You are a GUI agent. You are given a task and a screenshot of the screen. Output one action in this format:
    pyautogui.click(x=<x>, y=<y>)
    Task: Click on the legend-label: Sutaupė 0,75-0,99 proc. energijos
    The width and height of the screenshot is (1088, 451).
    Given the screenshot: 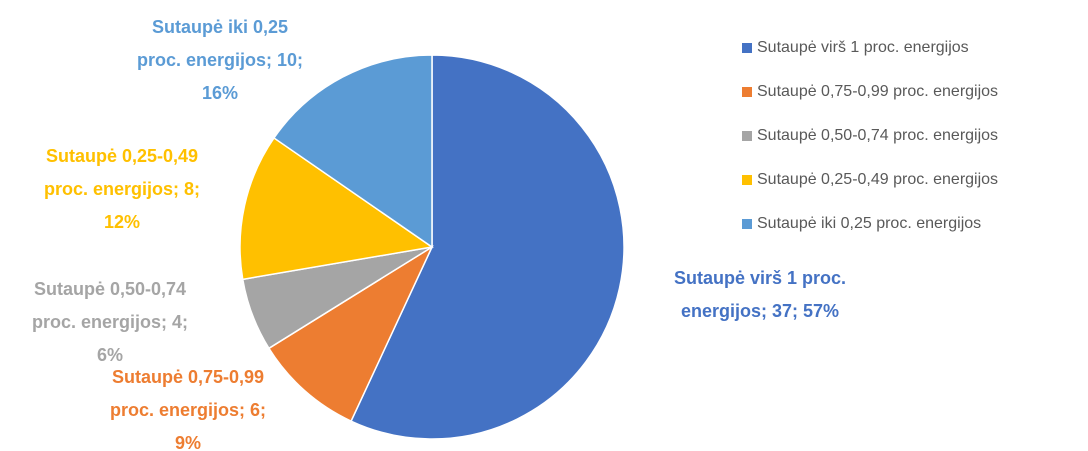 What is the action you would take?
    pyautogui.click(x=877, y=91)
    